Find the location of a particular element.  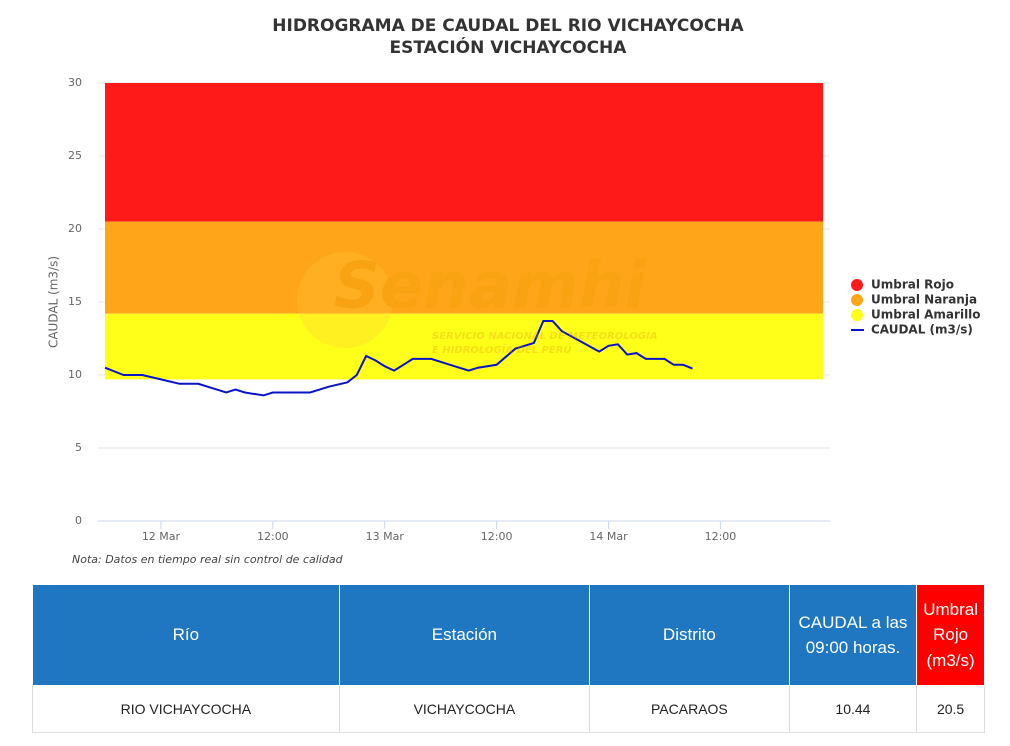

y-tick-label: 30 is located at coordinates (75, 82).